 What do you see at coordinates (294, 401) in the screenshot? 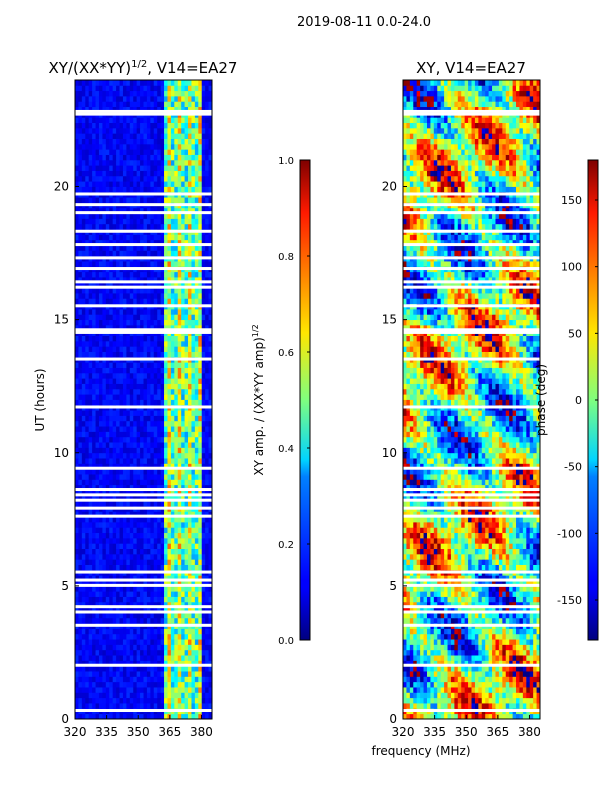
I see `amplitude-colorbar-ticks: 0.00.20.40.60.81.0` at bounding box center [294, 401].